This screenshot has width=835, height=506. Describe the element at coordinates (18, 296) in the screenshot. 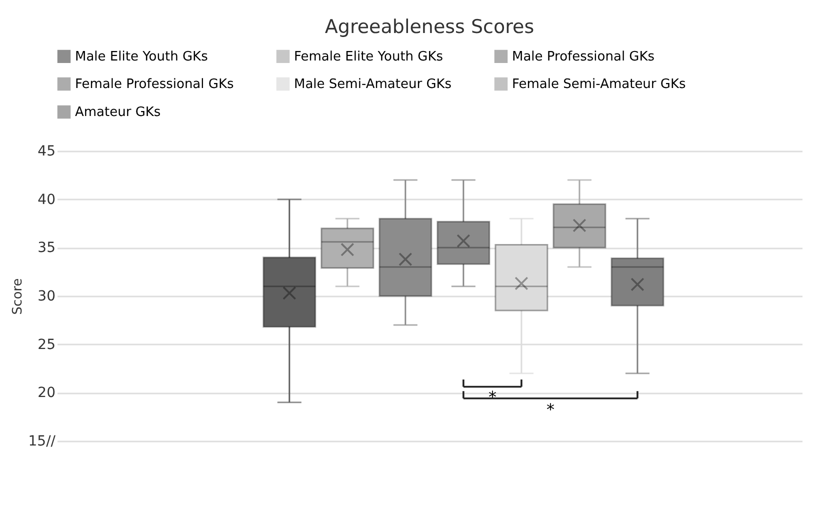

I see `y-axis-title: Score` at that location.